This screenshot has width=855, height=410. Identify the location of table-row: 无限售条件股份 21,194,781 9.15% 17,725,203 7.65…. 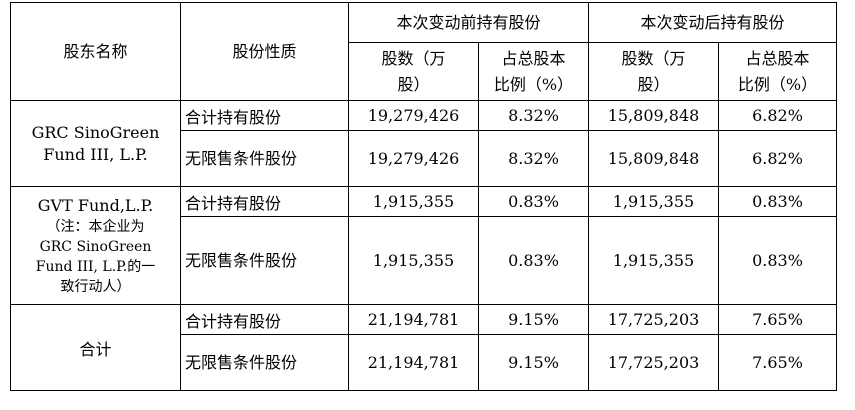
(424, 362).